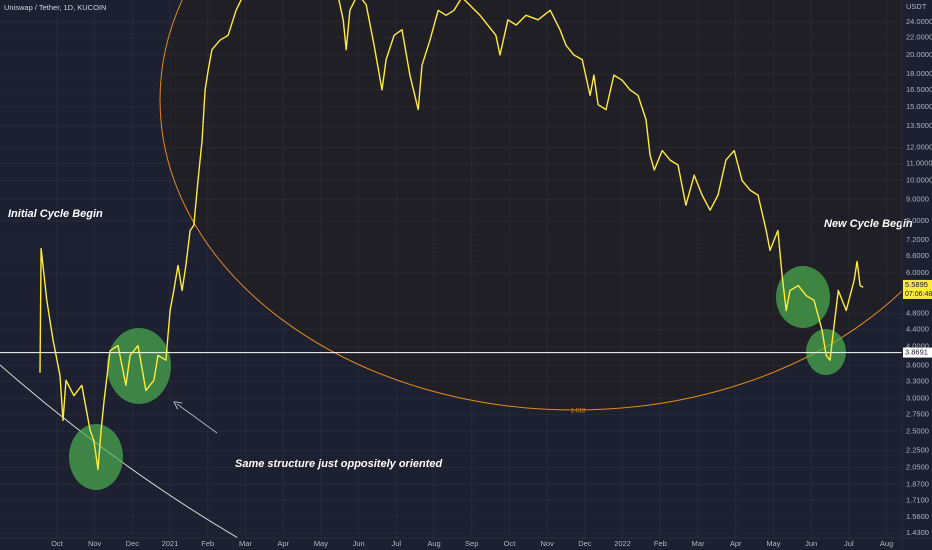  Describe the element at coordinates (917, 239) in the screenshot. I see `y-tick-label: 7.2000` at that location.